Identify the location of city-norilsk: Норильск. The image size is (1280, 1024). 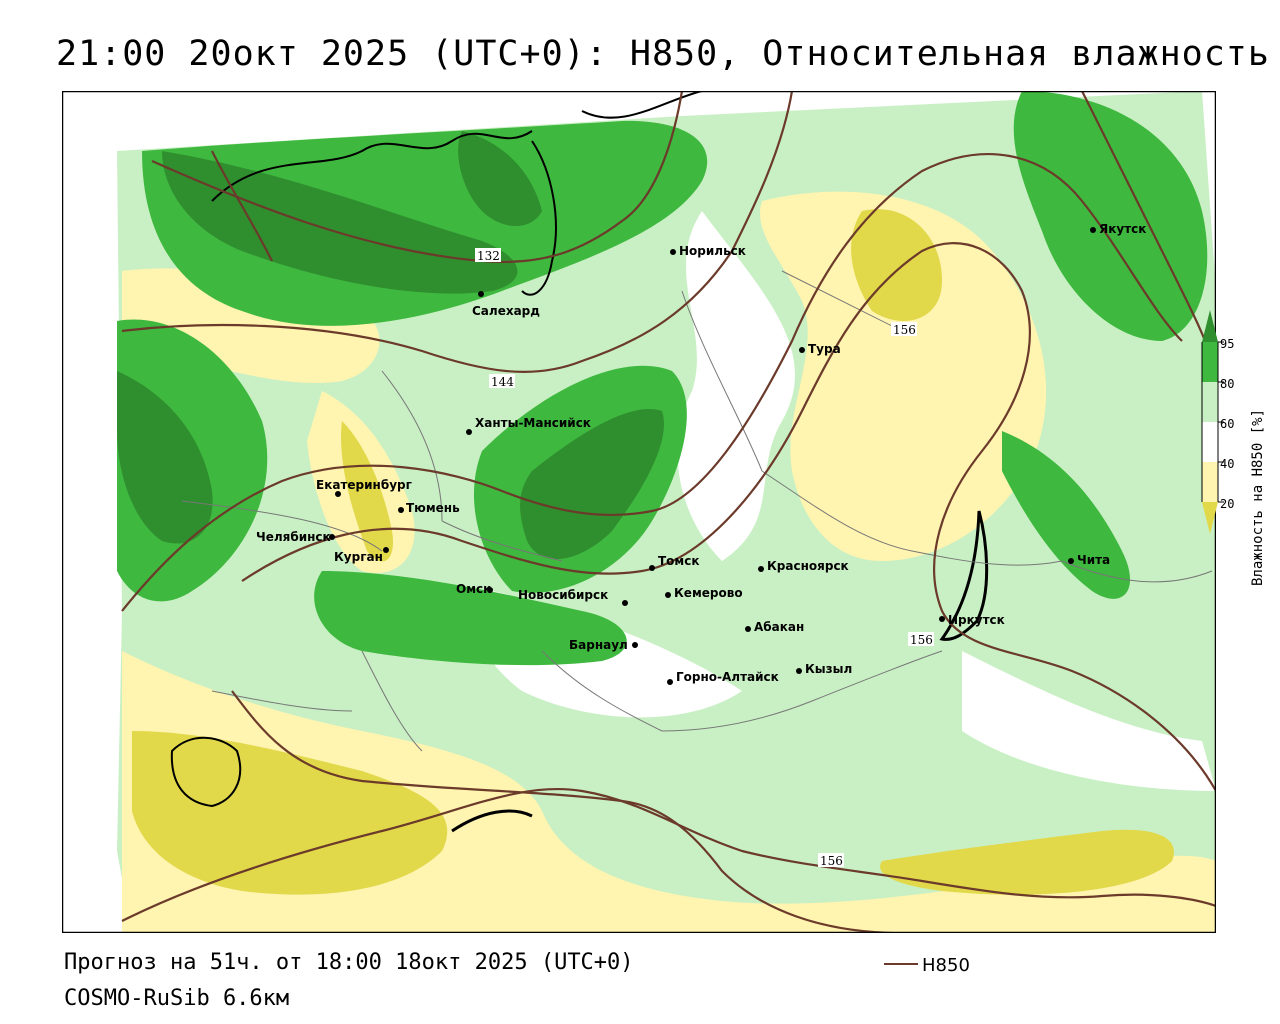
(708, 251).